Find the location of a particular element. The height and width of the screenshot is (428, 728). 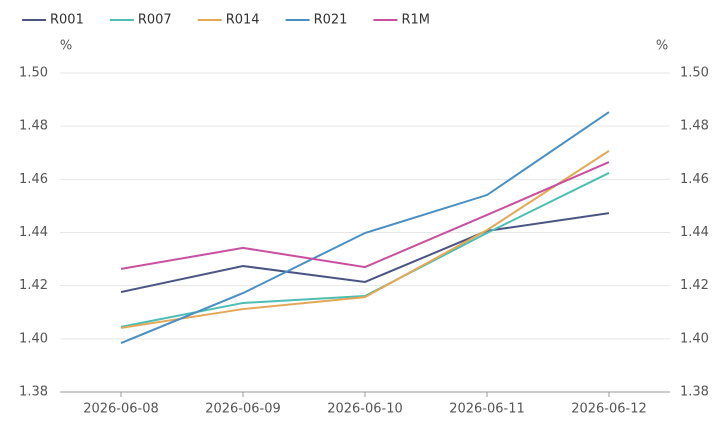

y-tick-label: 1.40 is located at coordinates (33, 338).